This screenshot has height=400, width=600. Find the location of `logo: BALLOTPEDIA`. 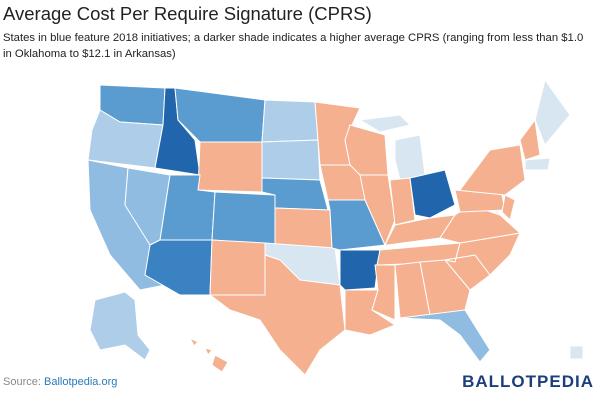

logo: BALLOTPEDIA is located at coordinates (528, 381).